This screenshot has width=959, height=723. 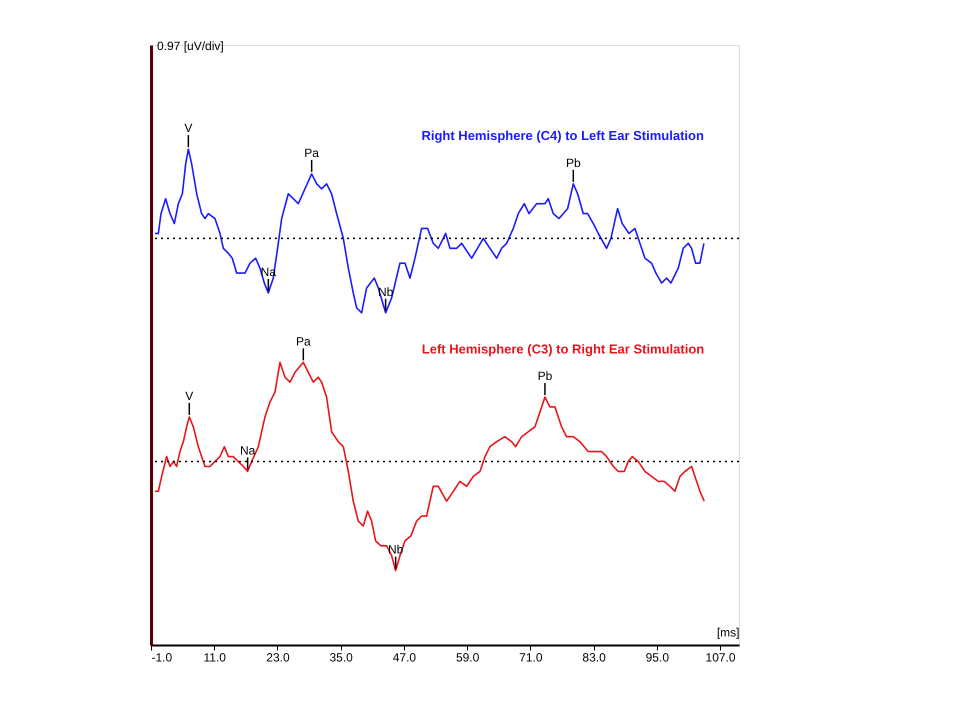 What do you see at coordinates (563, 348) in the screenshot?
I see `text: Left Hemisphere (C3) to Right Ear Stimulation` at bounding box center [563, 348].